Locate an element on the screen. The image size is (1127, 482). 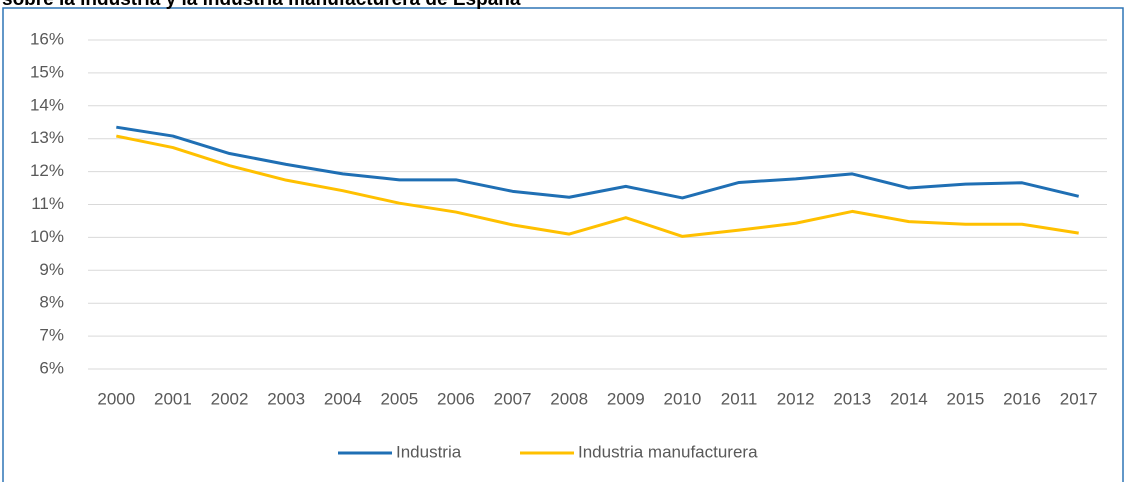
x-tick-label: 2000 is located at coordinates (116, 398).